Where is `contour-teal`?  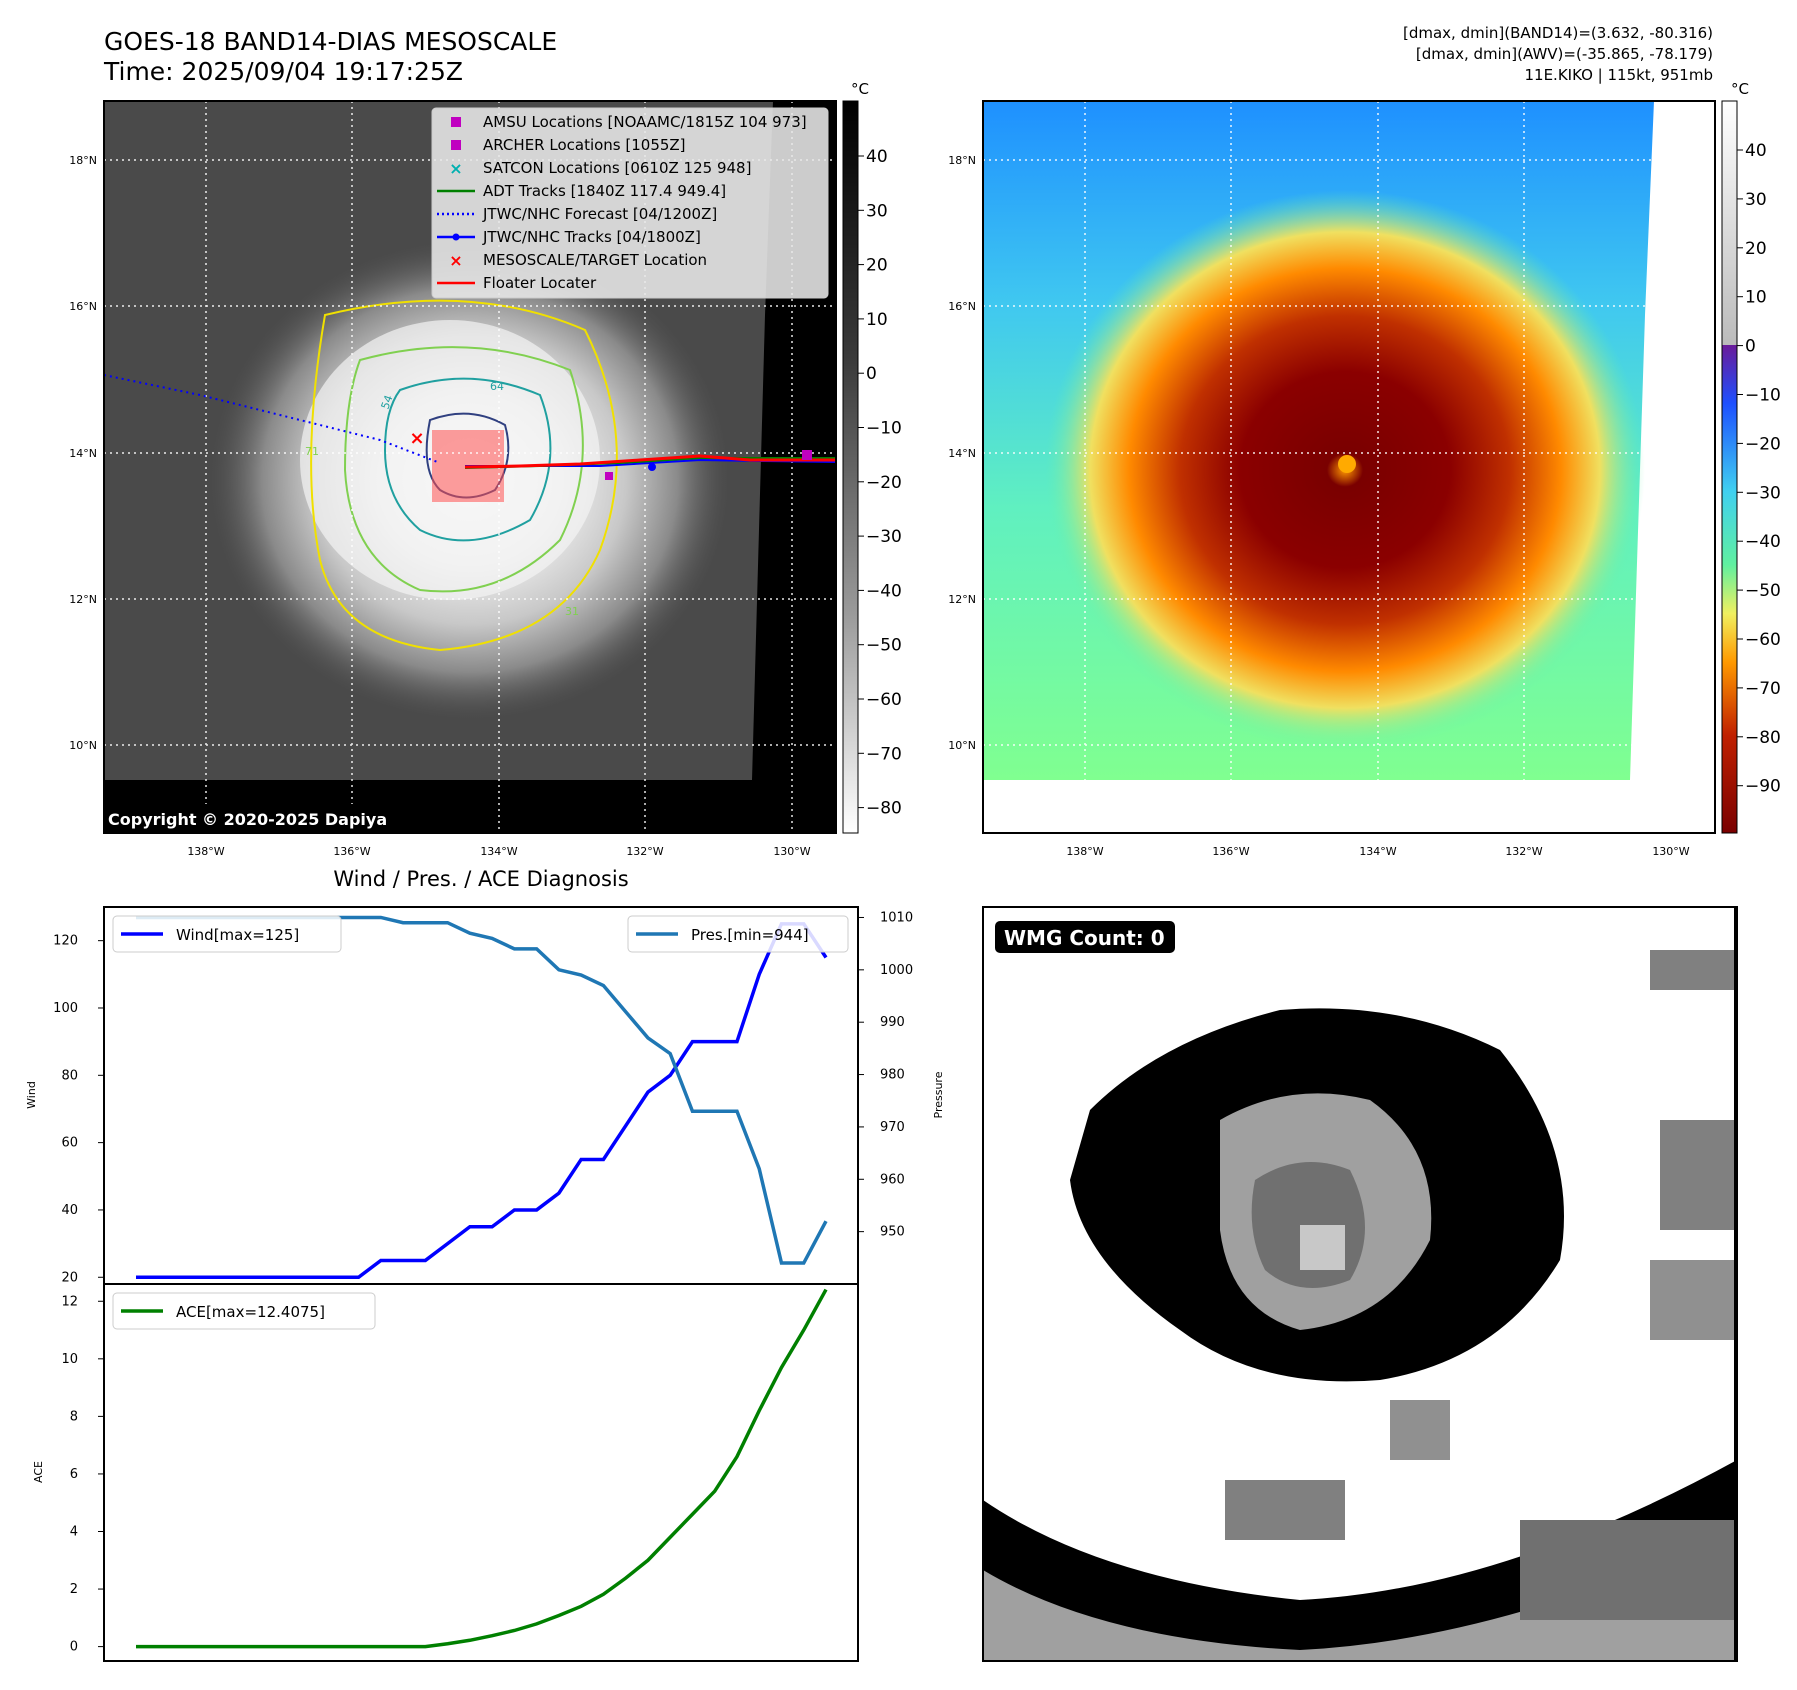
contour-teal is located at coordinates (467, 459).